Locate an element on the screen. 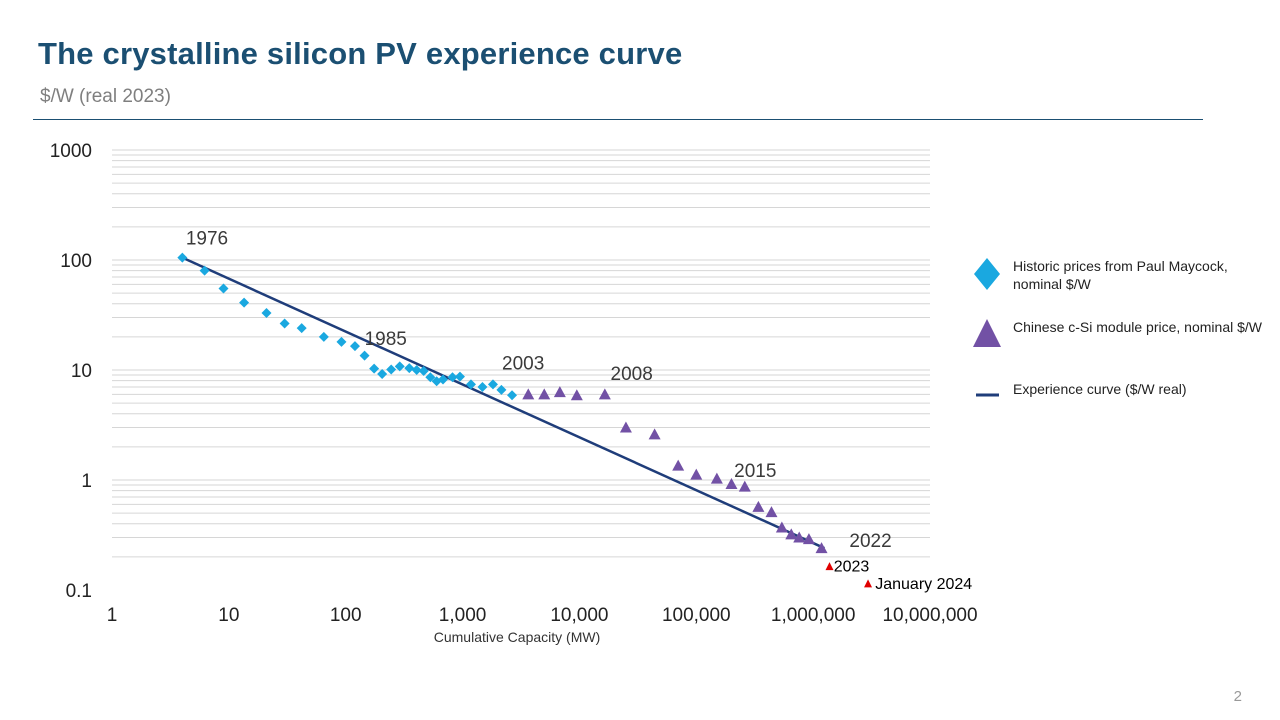 The width and height of the screenshot is (1280, 720). x-tick-label: 10,000 is located at coordinates (579, 615).